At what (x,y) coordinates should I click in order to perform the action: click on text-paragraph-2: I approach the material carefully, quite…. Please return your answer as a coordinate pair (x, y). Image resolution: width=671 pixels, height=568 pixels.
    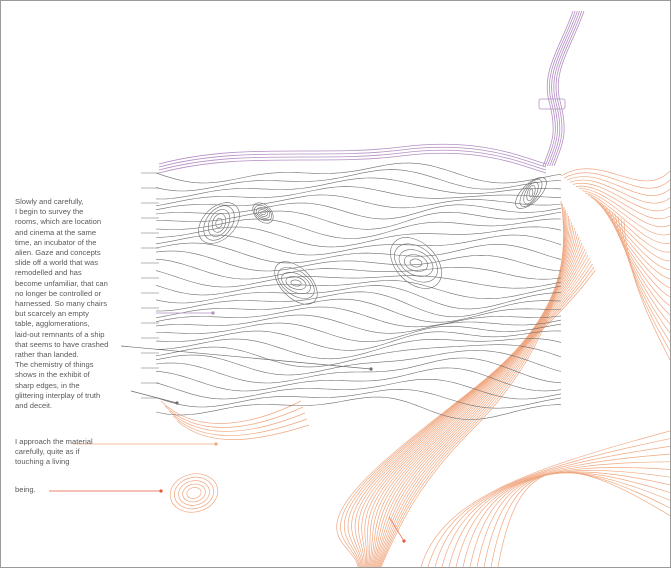
    Looking at the image, I should click on (54, 452).